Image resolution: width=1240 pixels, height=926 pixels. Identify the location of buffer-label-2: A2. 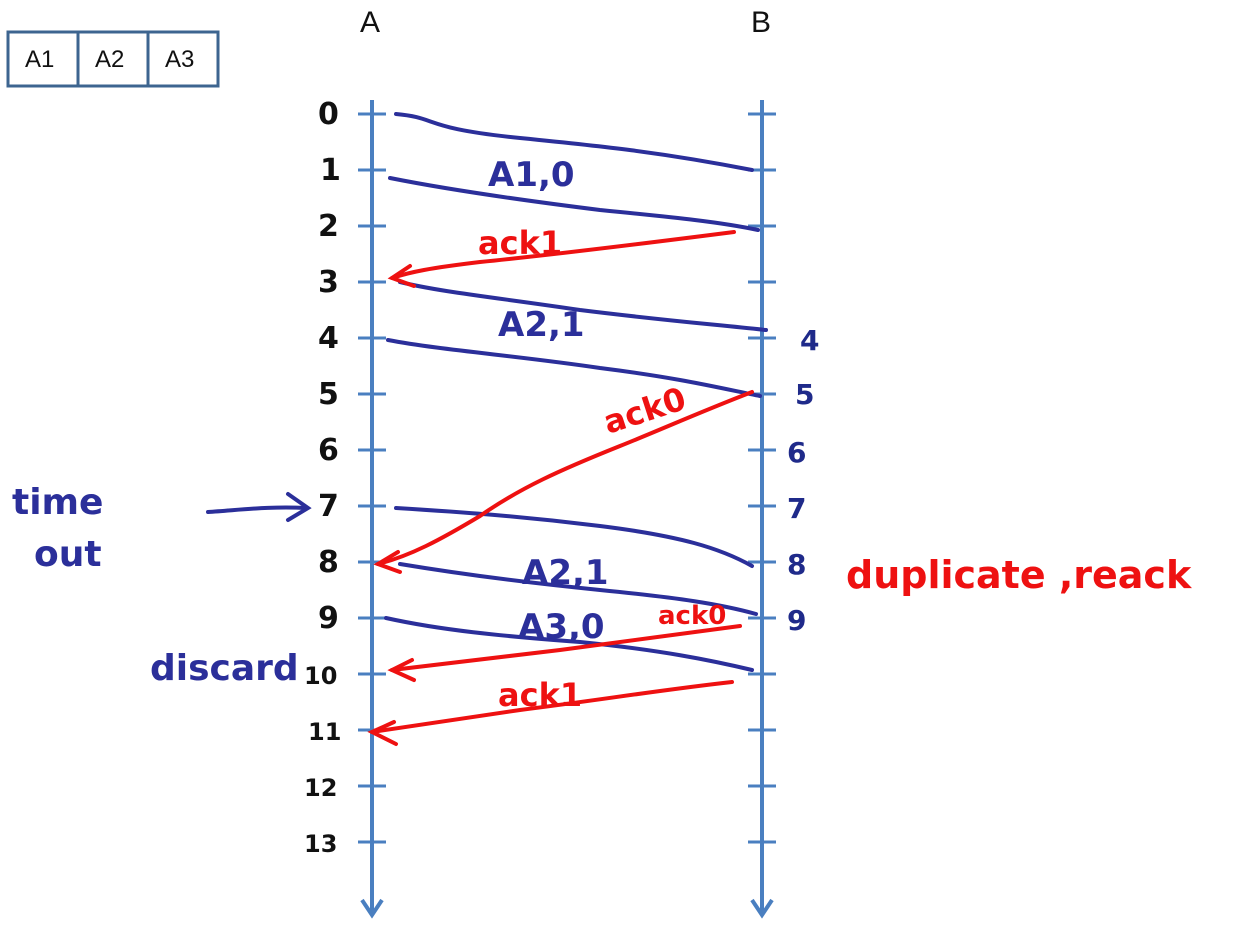
(109, 59).